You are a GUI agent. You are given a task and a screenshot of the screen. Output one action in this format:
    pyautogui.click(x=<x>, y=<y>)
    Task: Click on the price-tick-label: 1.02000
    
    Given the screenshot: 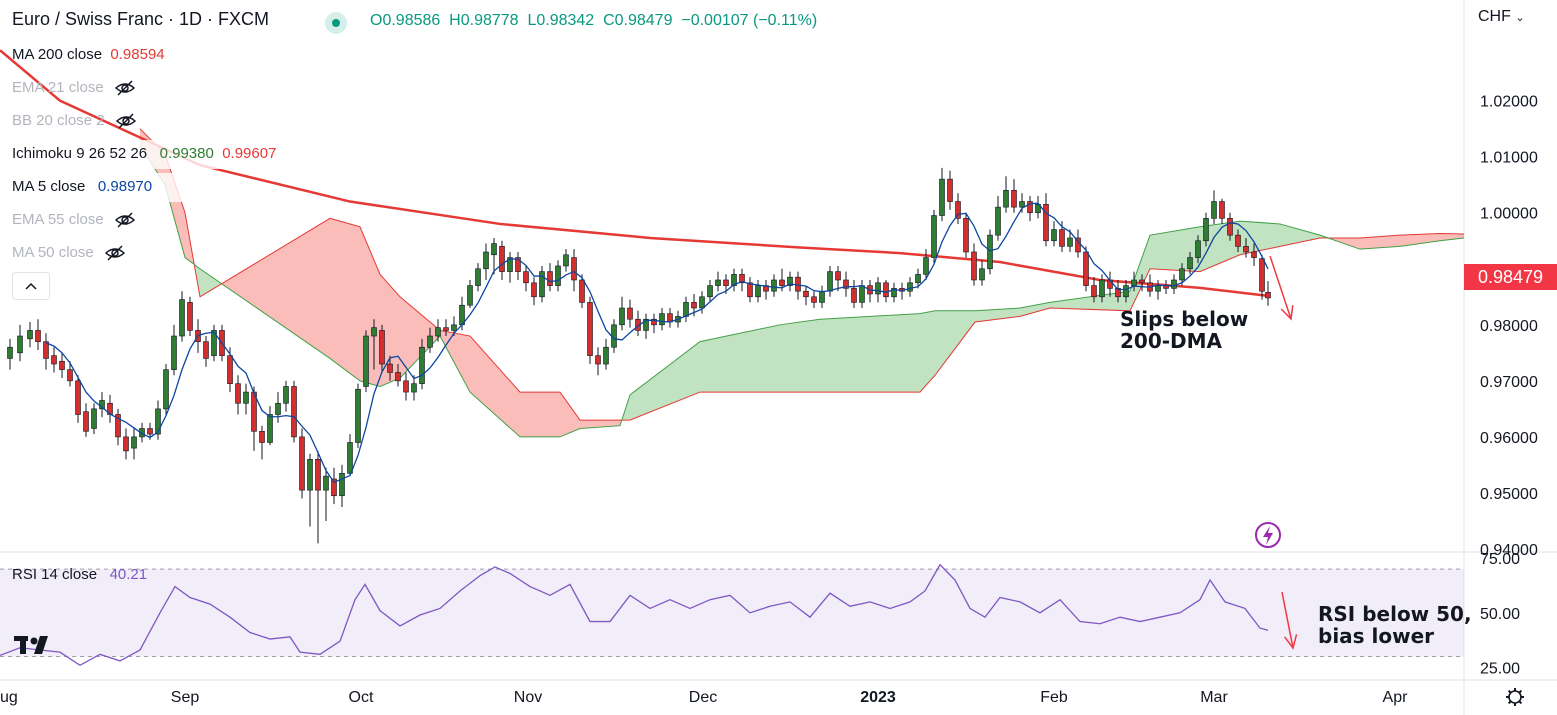 What is the action you would take?
    pyautogui.click(x=1509, y=102)
    